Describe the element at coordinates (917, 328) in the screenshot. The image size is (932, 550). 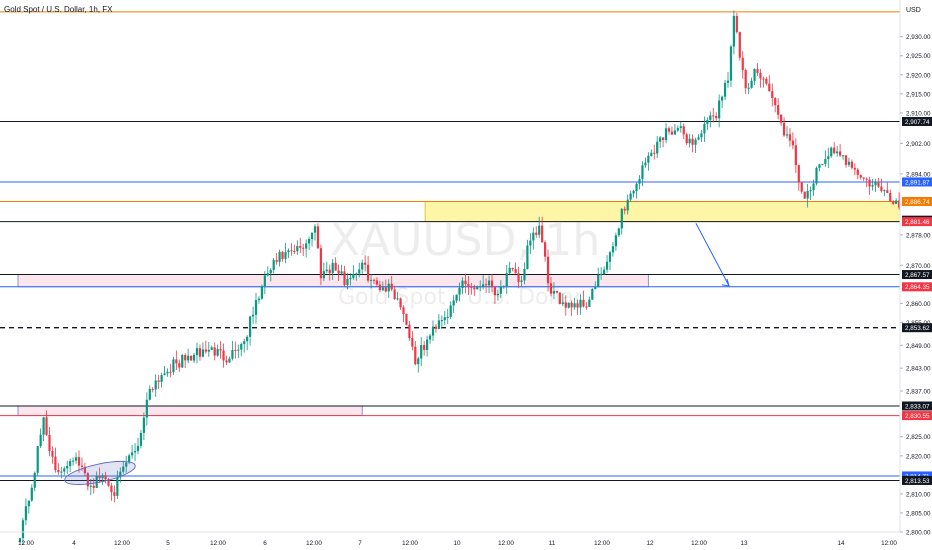
I see `price-badge-label: 2,853.62` at that location.